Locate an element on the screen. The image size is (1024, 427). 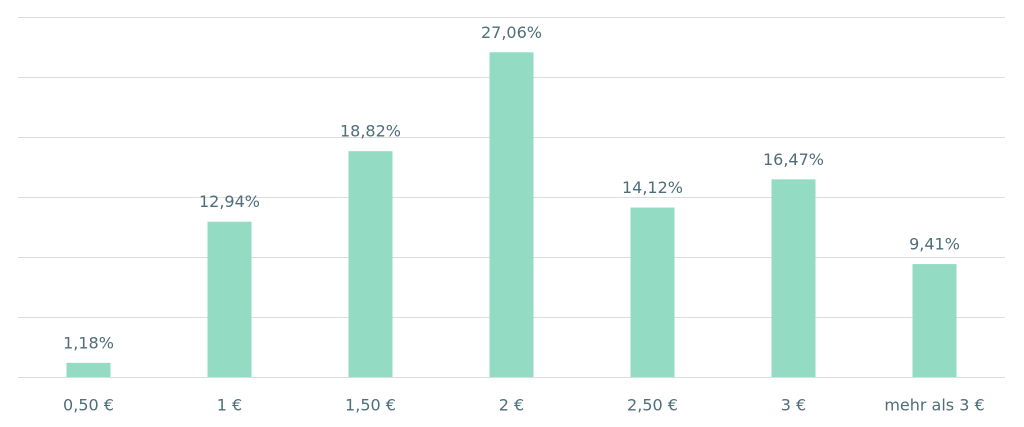
value-label: 12,94% is located at coordinates (229, 201).